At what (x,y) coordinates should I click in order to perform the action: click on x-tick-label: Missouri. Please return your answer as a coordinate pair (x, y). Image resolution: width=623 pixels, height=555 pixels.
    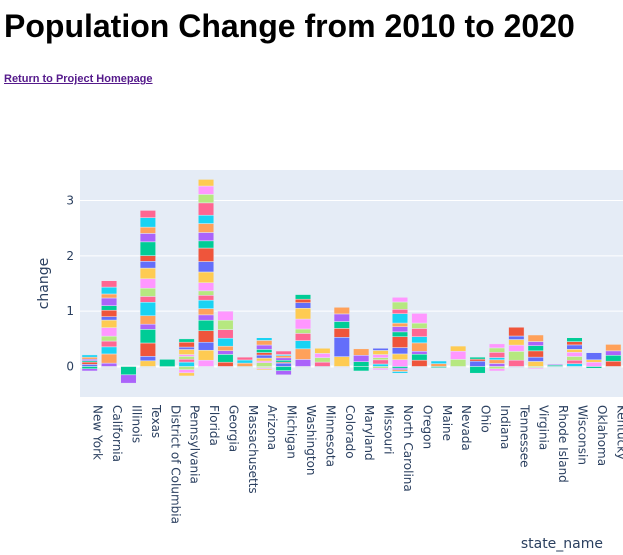
    Looking at the image, I should click on (389, 429).